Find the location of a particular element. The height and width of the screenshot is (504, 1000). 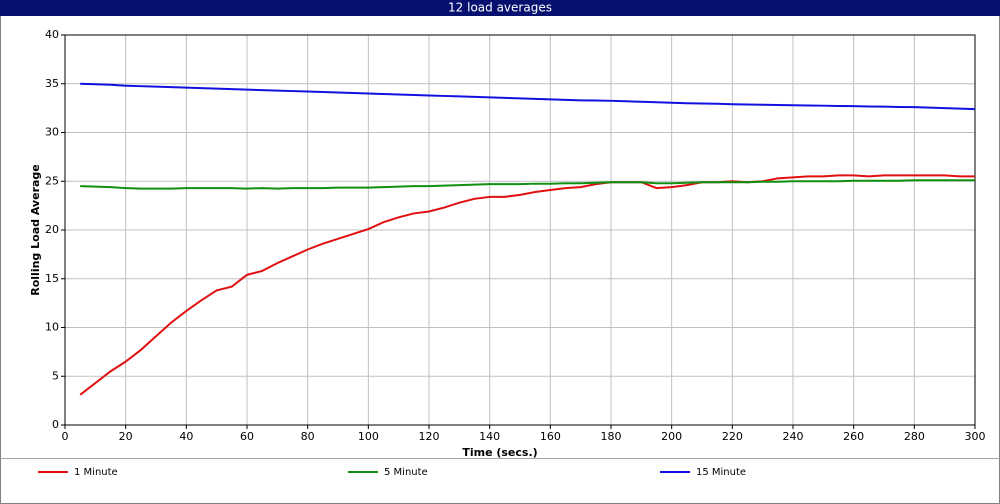

x-tick-label: 280 is located at coordinates (914, 436).